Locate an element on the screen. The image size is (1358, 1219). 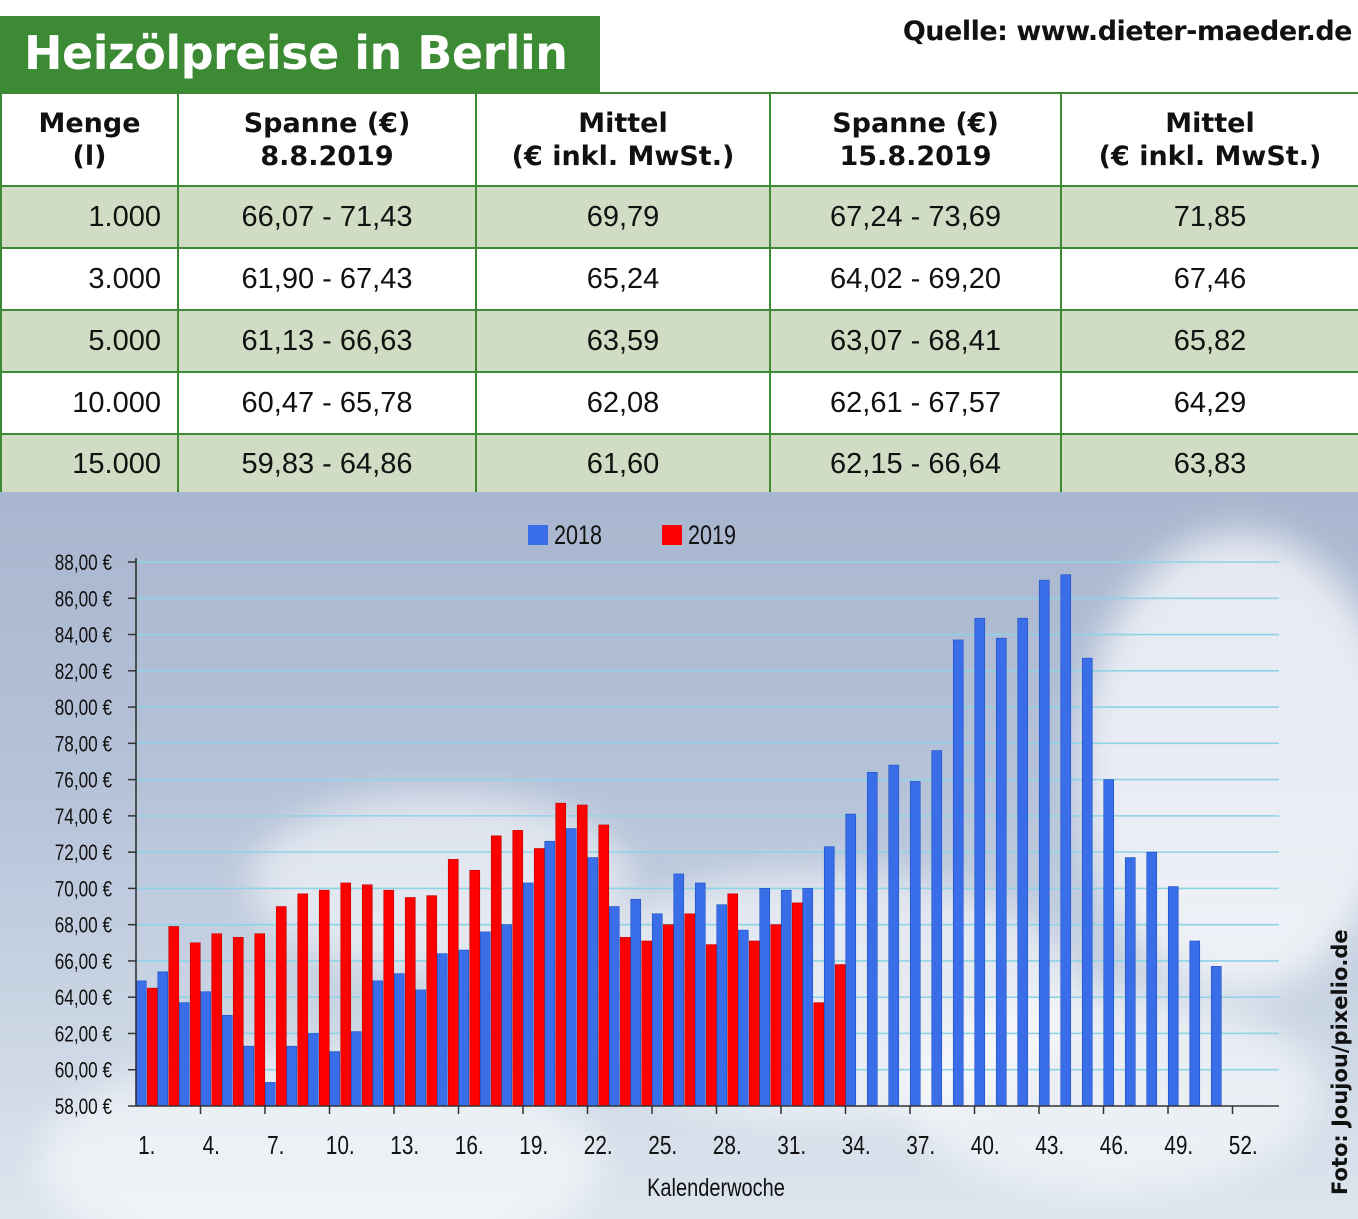
bar-2018-kw26 is located at coordinates (679, 990).